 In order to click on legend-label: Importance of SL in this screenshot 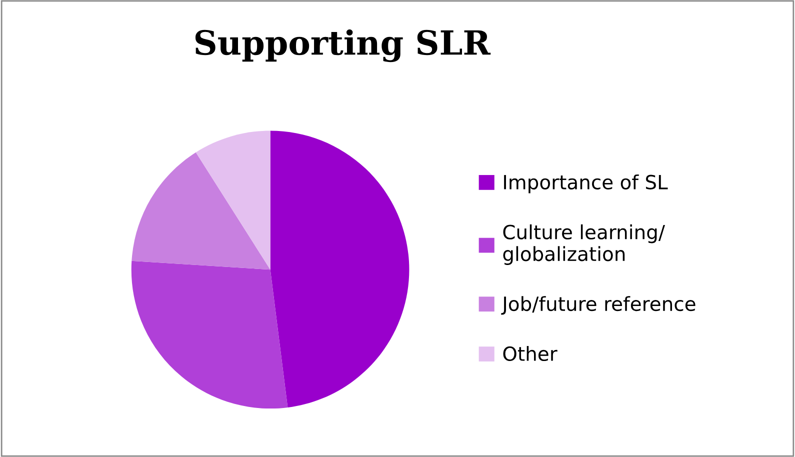, I will do `click(586, 184)`.